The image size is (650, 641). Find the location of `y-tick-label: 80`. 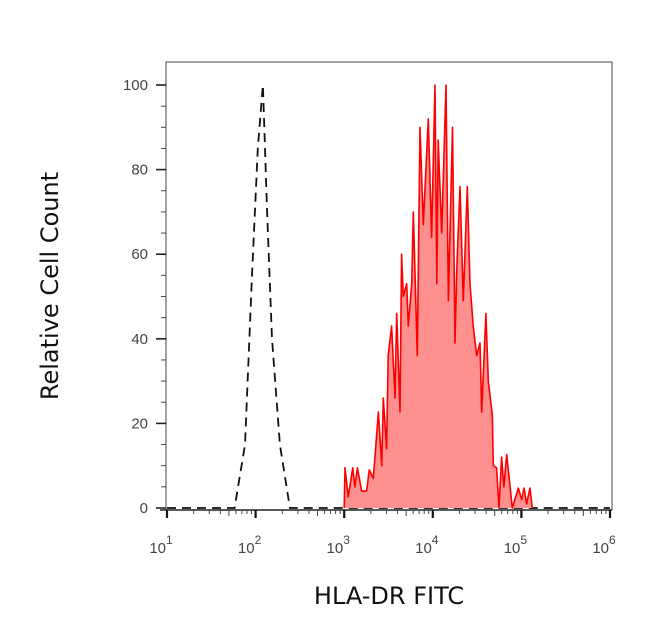

y-tick-label: 80 is located at coordinates (139, 170).